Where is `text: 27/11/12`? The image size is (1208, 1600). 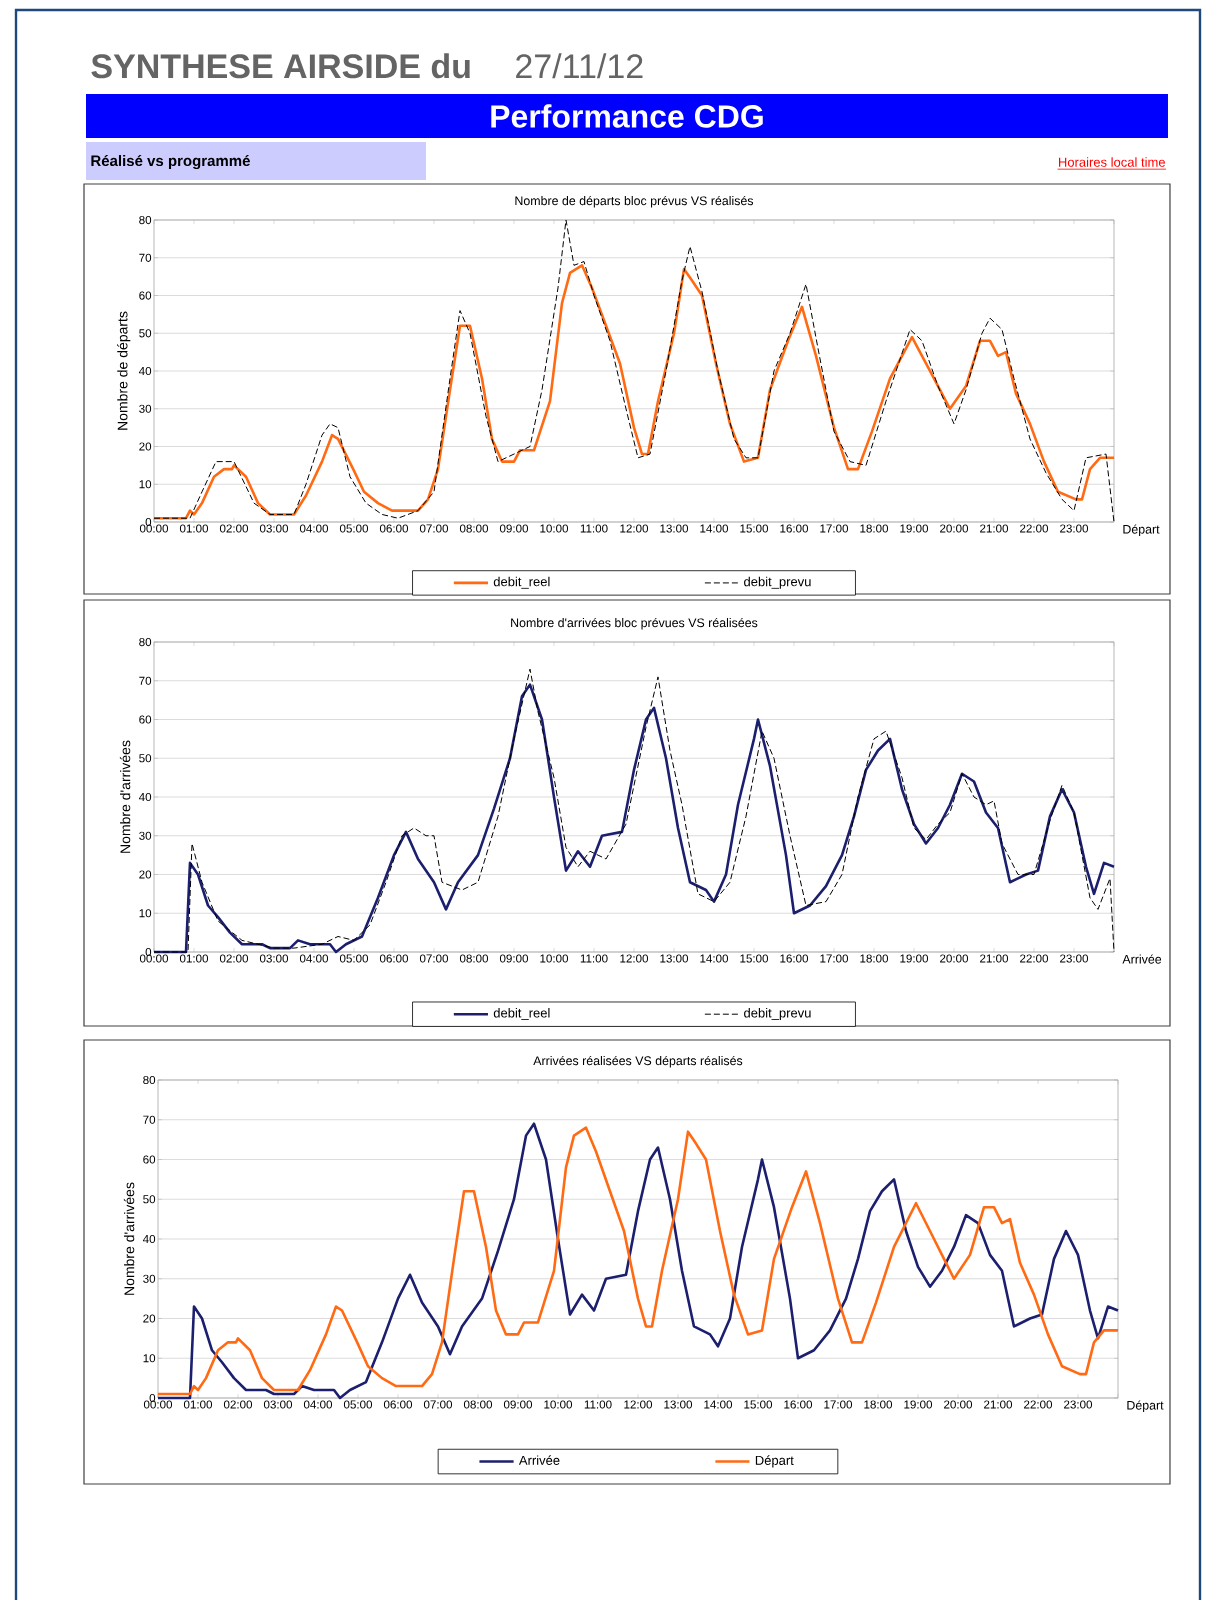 text: 27/11/12 is located at coordinates (579, 66).